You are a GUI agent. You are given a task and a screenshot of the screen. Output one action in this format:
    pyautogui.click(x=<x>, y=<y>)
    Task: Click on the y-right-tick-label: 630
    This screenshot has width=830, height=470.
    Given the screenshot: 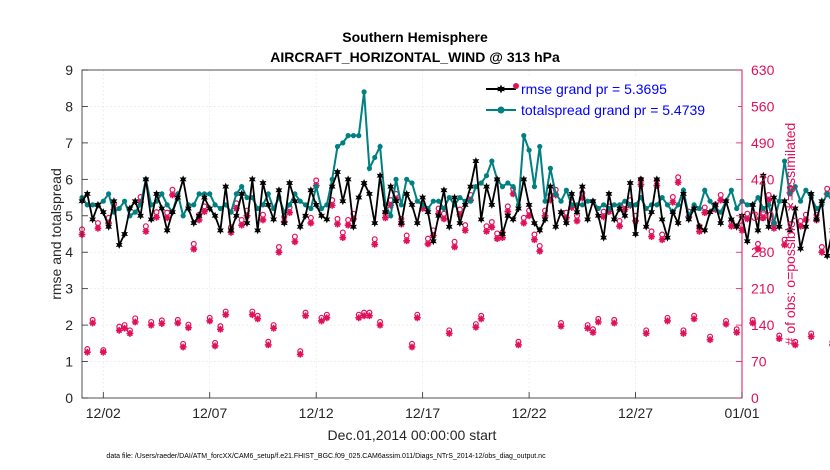 What is the action you would take?
    pyautogui.click(x=763, y=70)
    